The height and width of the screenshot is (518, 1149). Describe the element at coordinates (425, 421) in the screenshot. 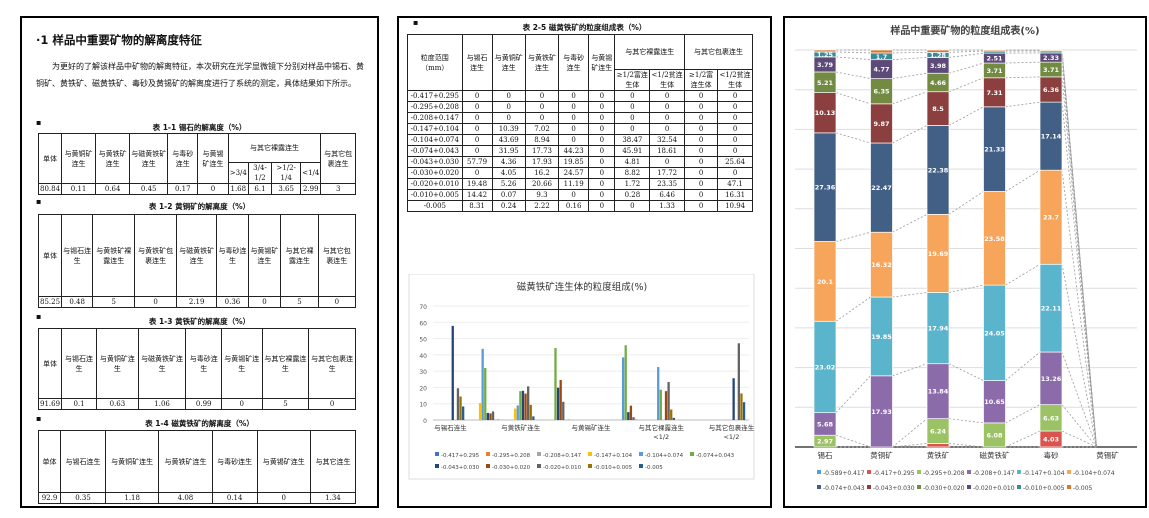

I see `y-tick-label: 0` at that location.